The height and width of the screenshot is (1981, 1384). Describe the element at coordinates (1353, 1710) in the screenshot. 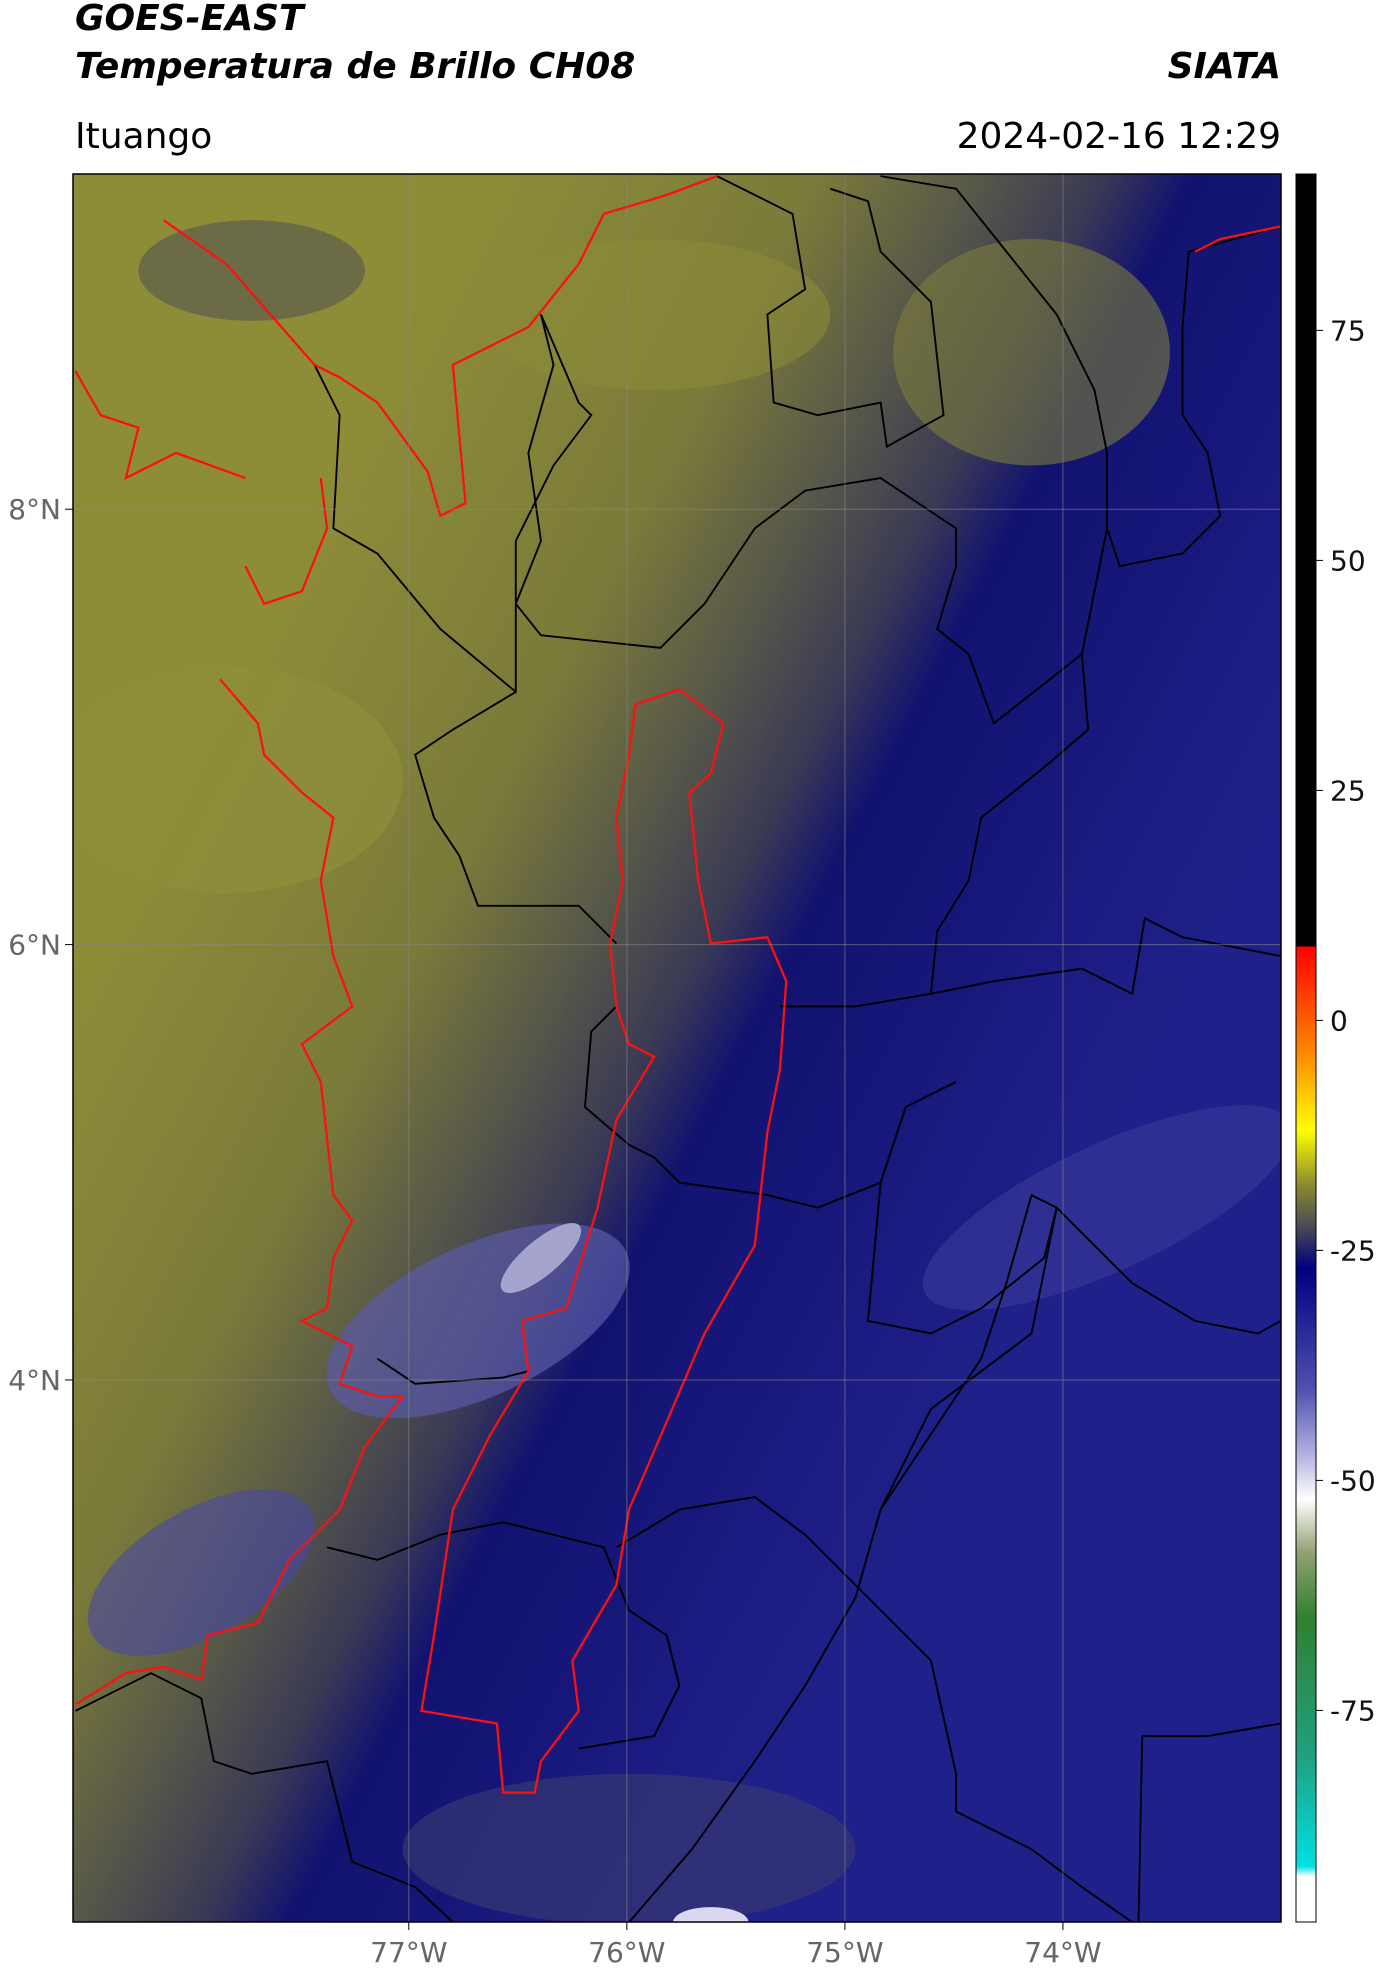

I see `colorbar-tick-label: -75` at that location.